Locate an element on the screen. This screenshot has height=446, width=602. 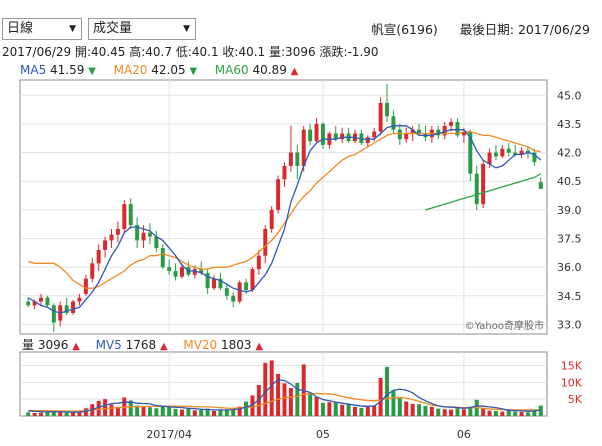
mv5-trend-up-icon: ▲ is located at coordinates (163, 346).